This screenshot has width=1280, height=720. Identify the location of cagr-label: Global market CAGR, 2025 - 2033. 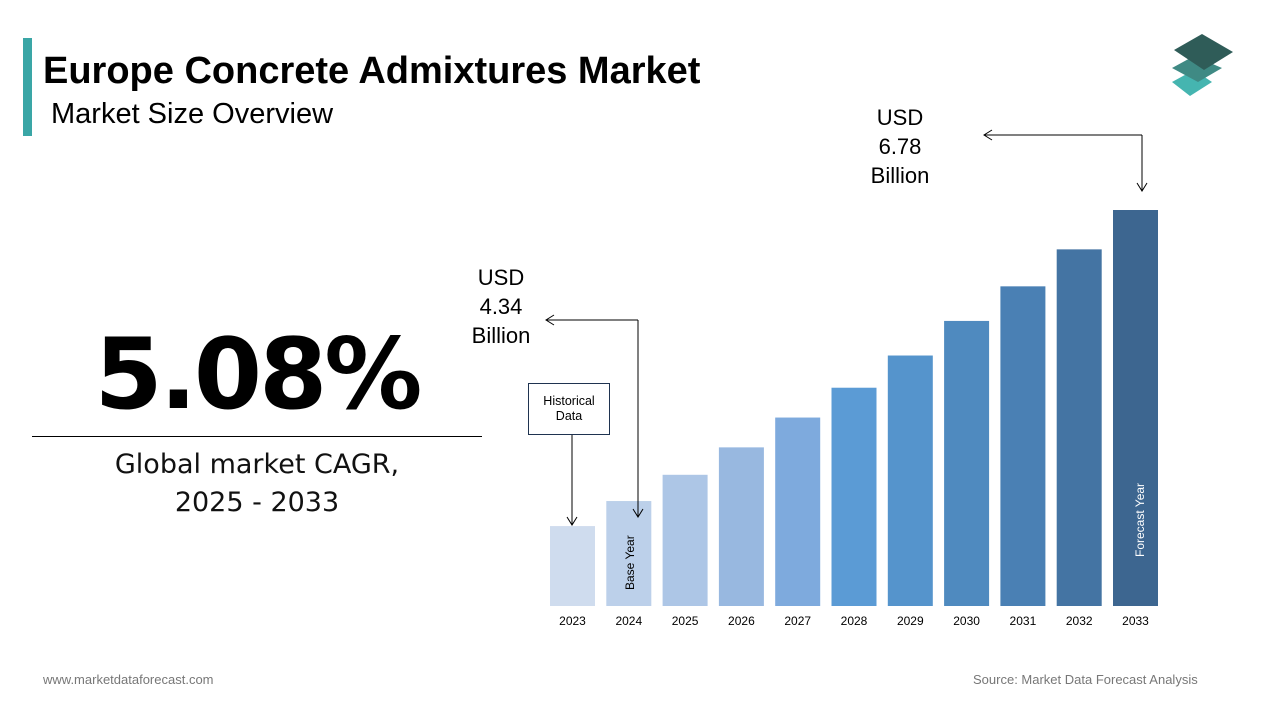
(257, 483).